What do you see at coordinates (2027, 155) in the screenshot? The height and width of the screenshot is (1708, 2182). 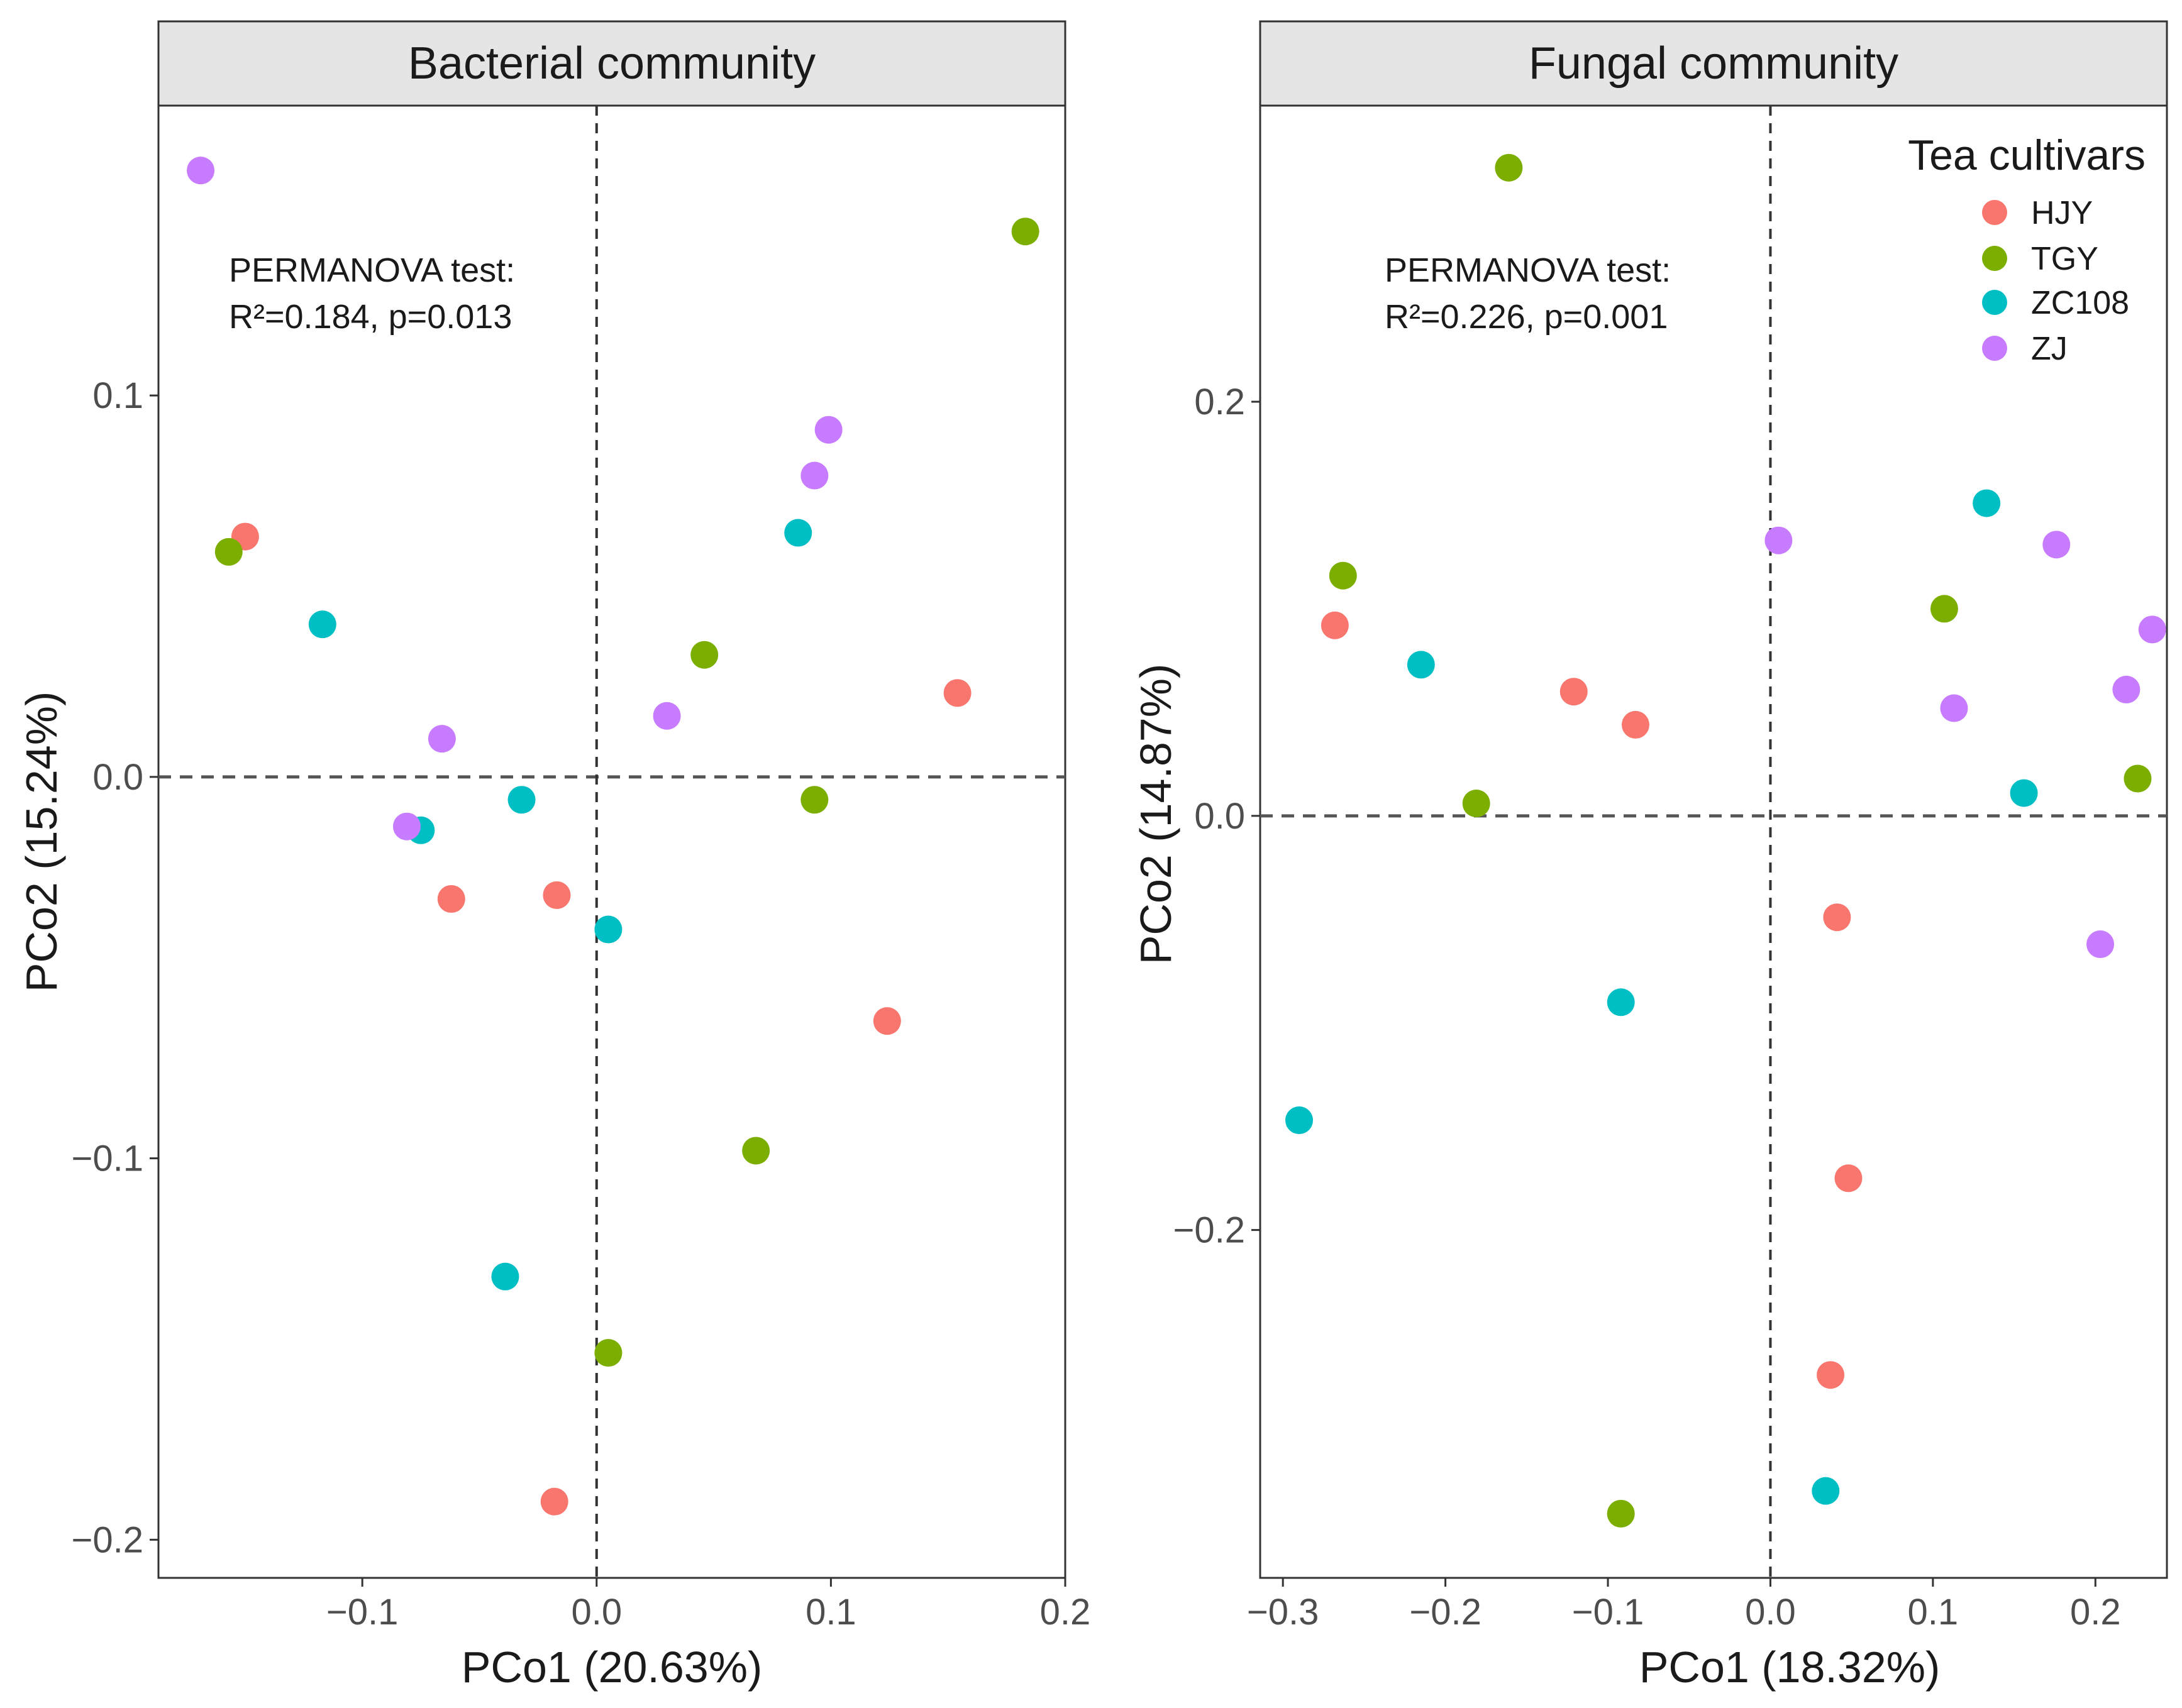 I see `legend-title: Tea cultivars` at bounding box center [2027, 155].